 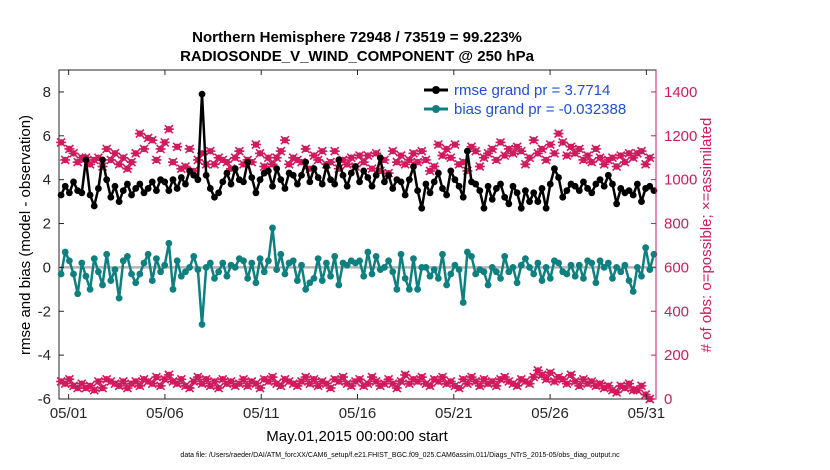 I want to click on chart-title-line-2: RADIOSONDE_V_WIND_COMPONENT @ 250 hPa, so click(x=357, y=56).